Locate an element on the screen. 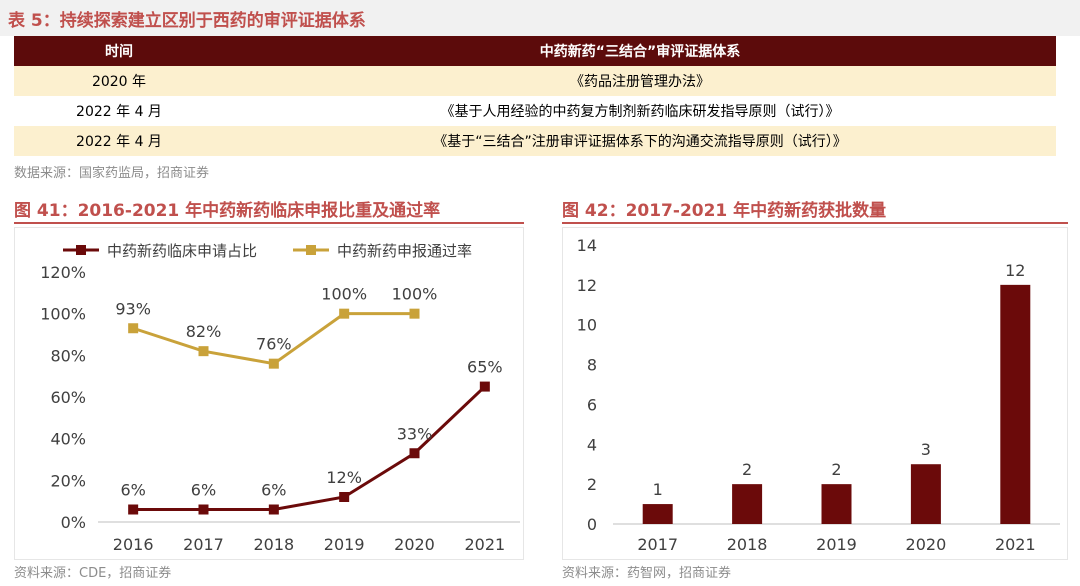 This screenshot has width=1080, height=586. y-tick-label: 0% is located at coordinates (73, 522).